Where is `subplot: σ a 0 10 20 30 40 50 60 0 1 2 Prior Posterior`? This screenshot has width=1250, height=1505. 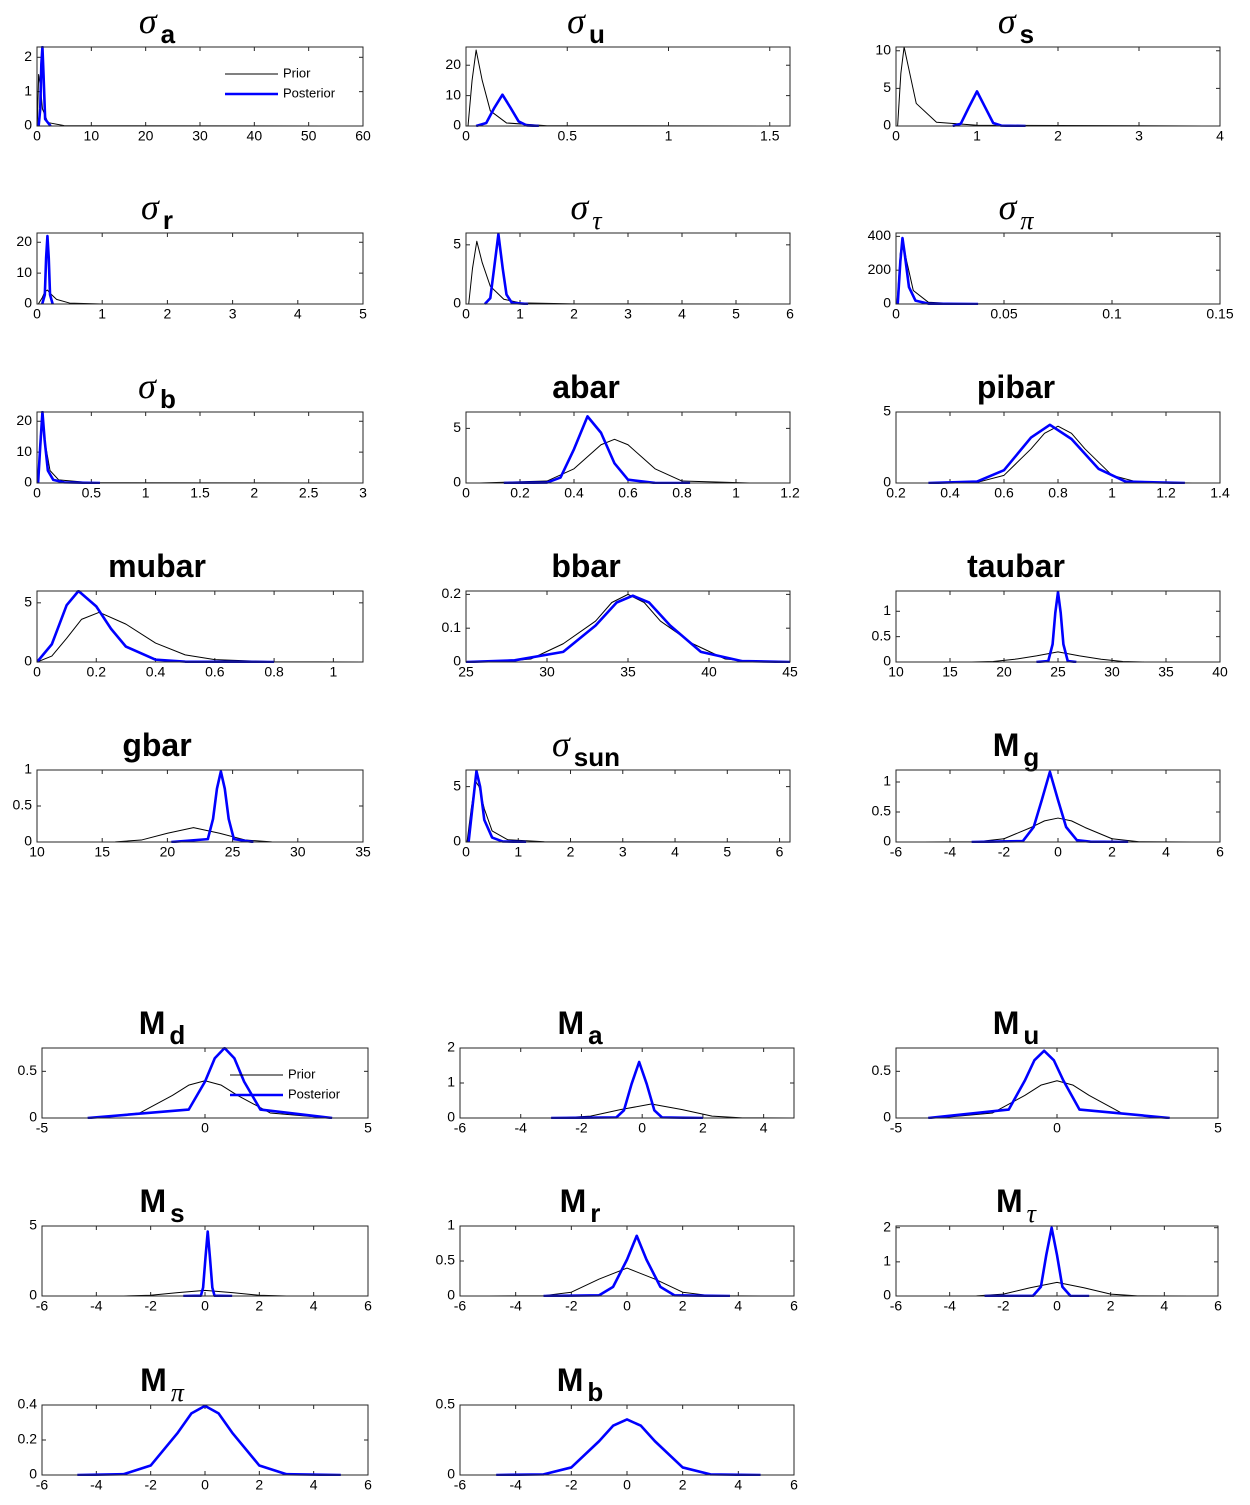
subplot: σ a 0 10 20 30 40 50 60 0 1 2 Prior Posterior is located at coordinates (197, 72).